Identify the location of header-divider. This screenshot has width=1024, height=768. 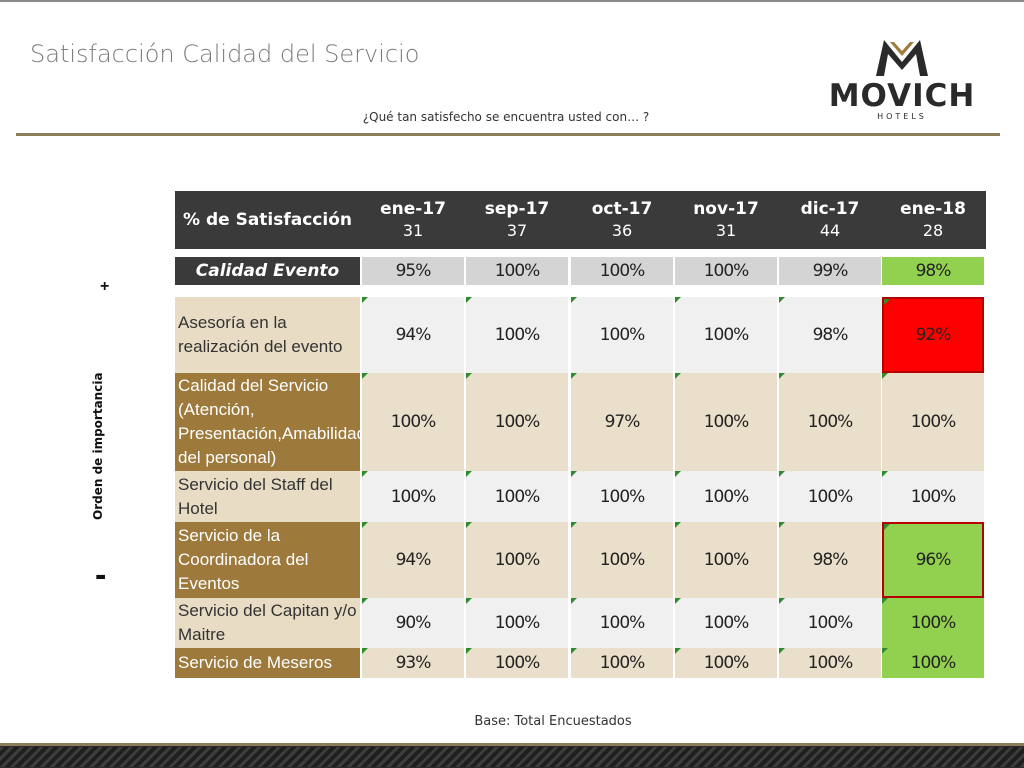
(508, 134).